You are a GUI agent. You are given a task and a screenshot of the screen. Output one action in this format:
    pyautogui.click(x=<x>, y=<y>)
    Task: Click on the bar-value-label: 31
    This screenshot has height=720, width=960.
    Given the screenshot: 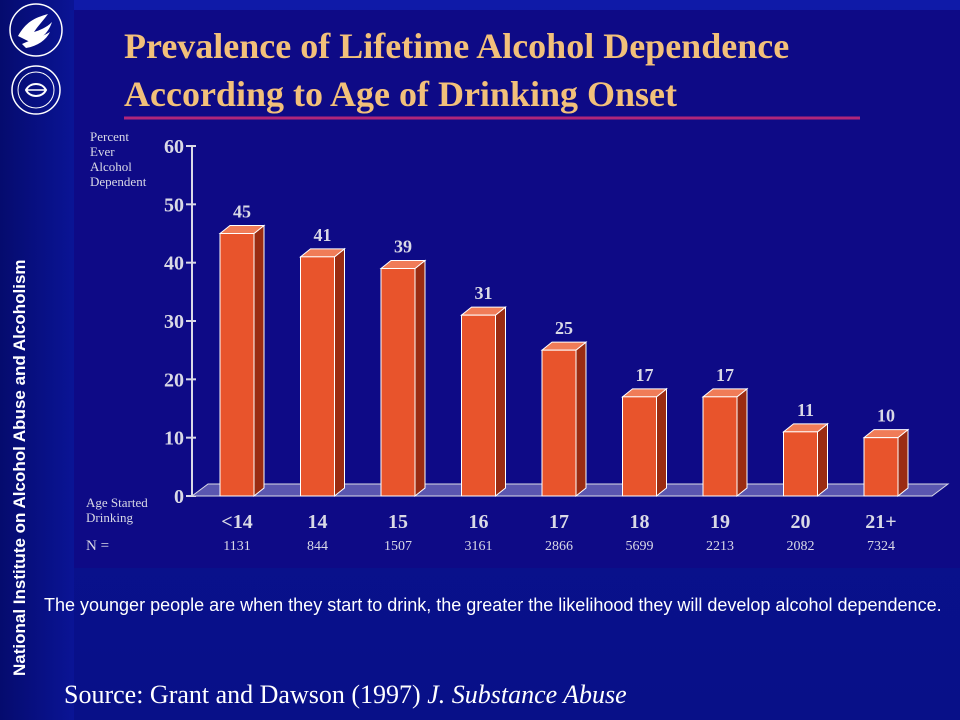 What is the action you would take?
    pyautogui.click(x=484, y=293)
    